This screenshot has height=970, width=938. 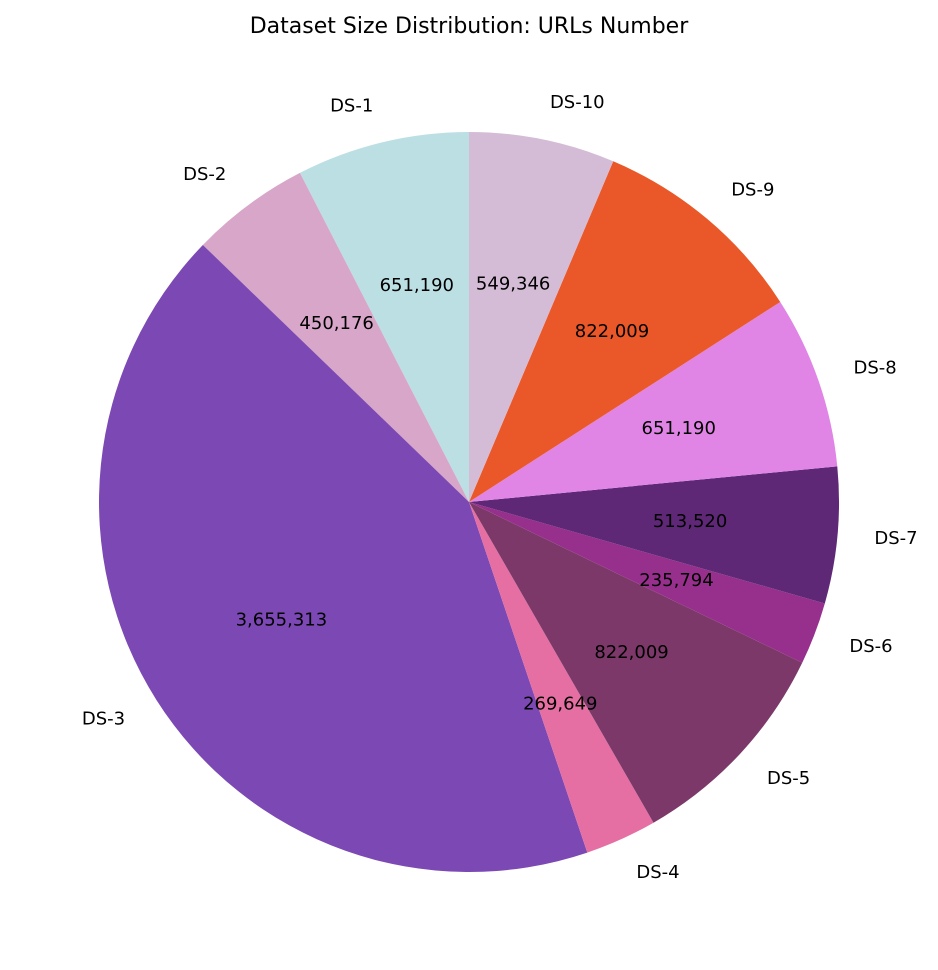 I want to click on value-label-ds-4: 269,649, so click(x=560, y=703).